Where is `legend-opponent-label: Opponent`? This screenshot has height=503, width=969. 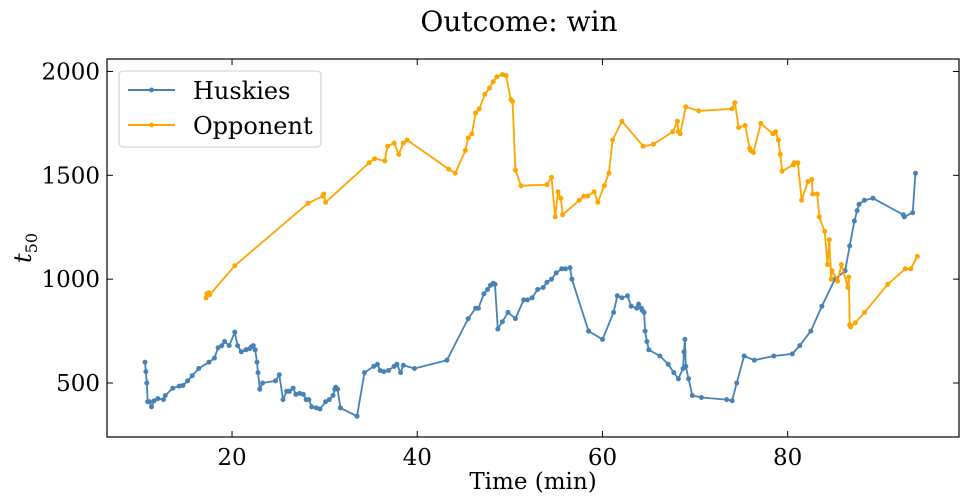 legend-opponent-label: Opponent is located at coordinates (253, 126).